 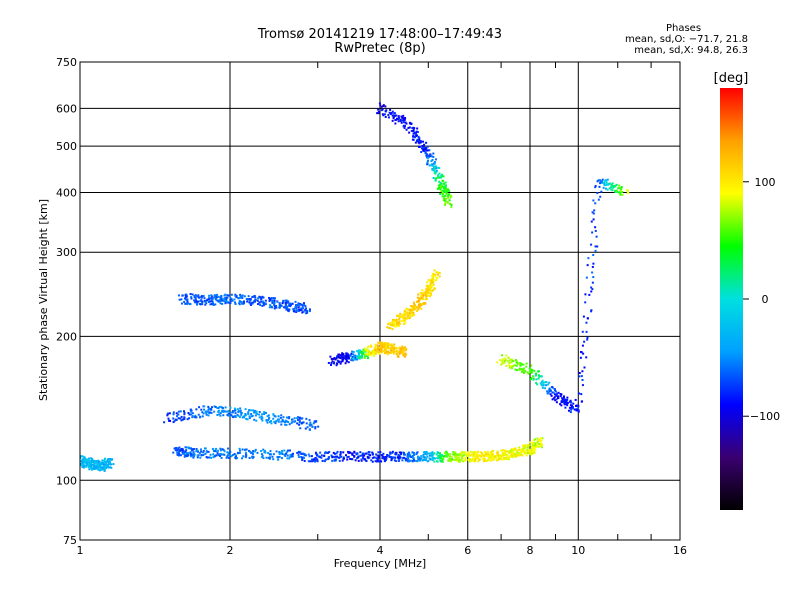 I want to click on chart-title-line-1: Tromsø 20141219 17:48:00–17:49:43, so click(x=380, y=34).